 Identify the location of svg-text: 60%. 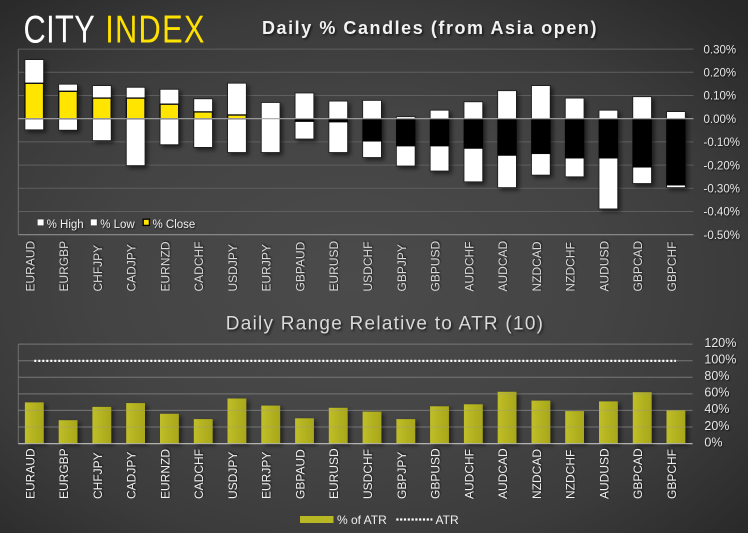
(716, 393).